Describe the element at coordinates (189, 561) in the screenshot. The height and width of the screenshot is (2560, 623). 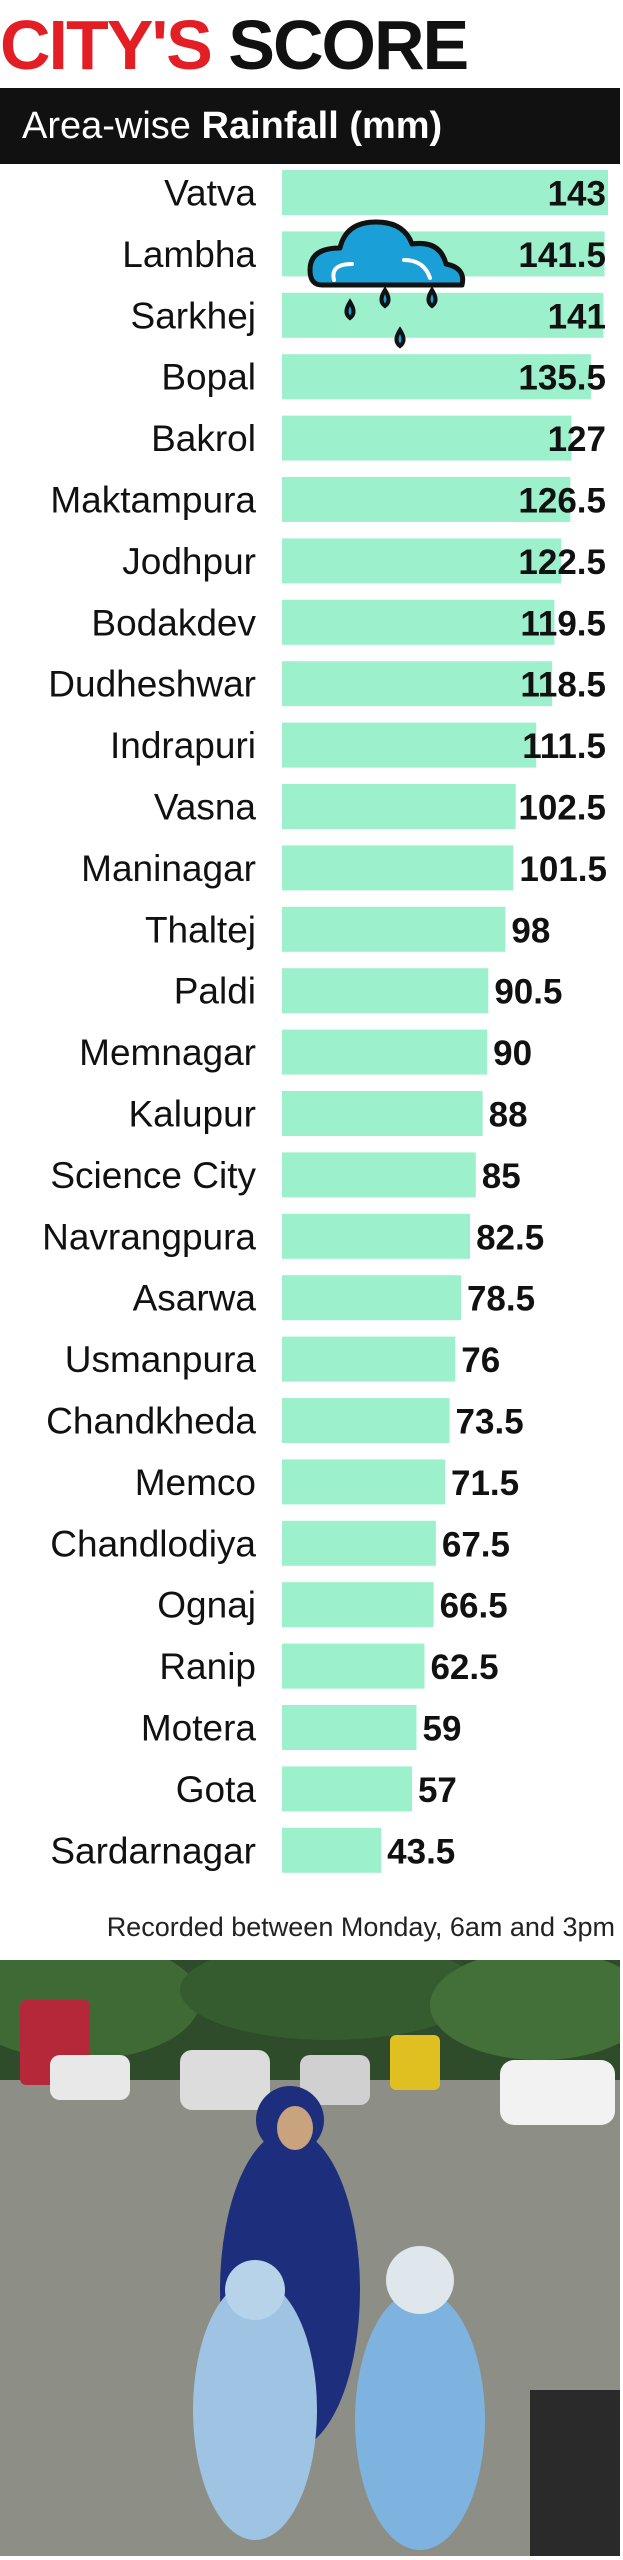
I see `category-label: Jodhpur` at that location.